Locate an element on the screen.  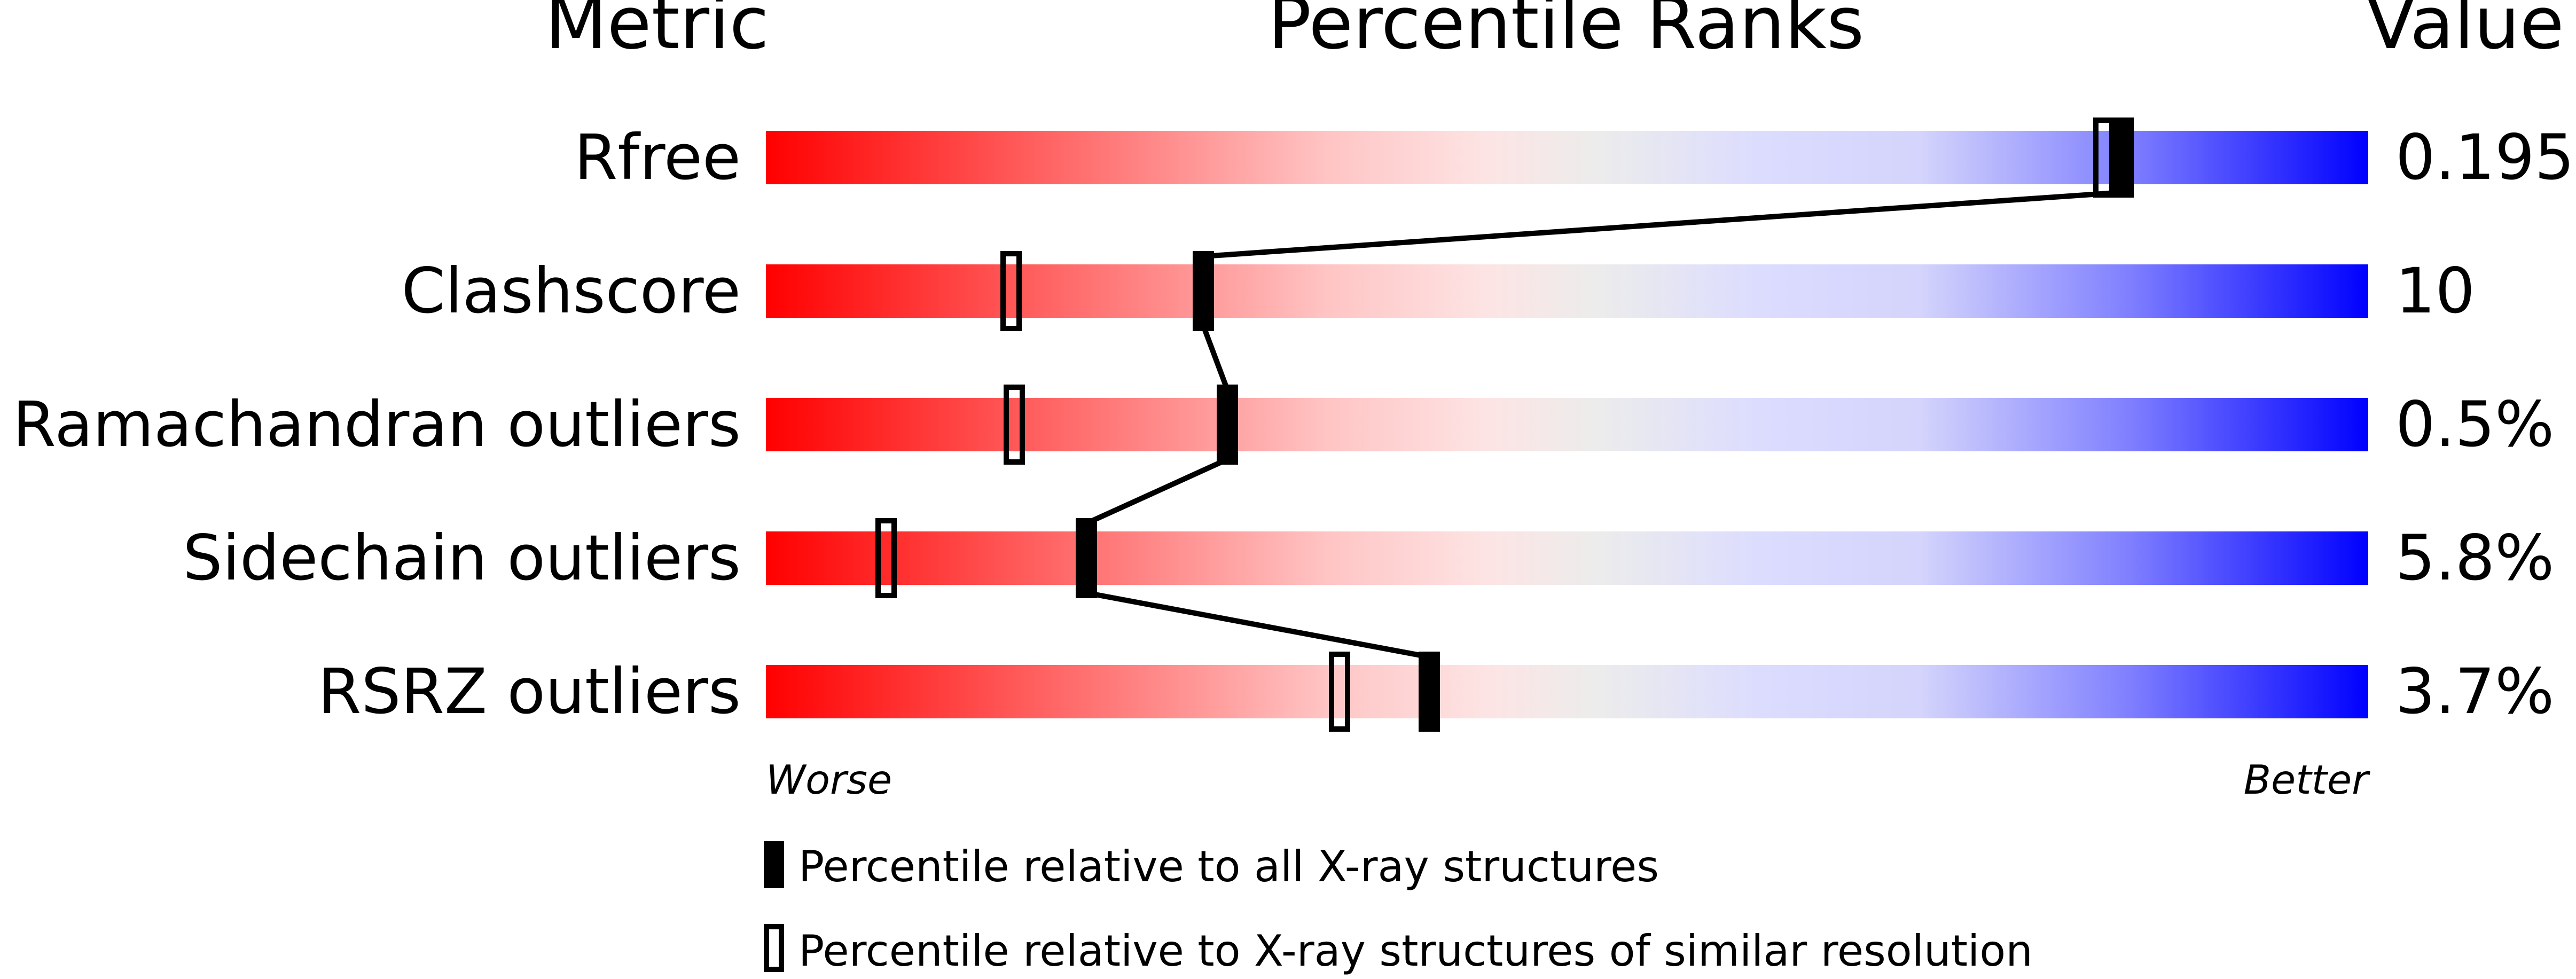
axis-label-better: Better is located at coordinates (2307, 779).